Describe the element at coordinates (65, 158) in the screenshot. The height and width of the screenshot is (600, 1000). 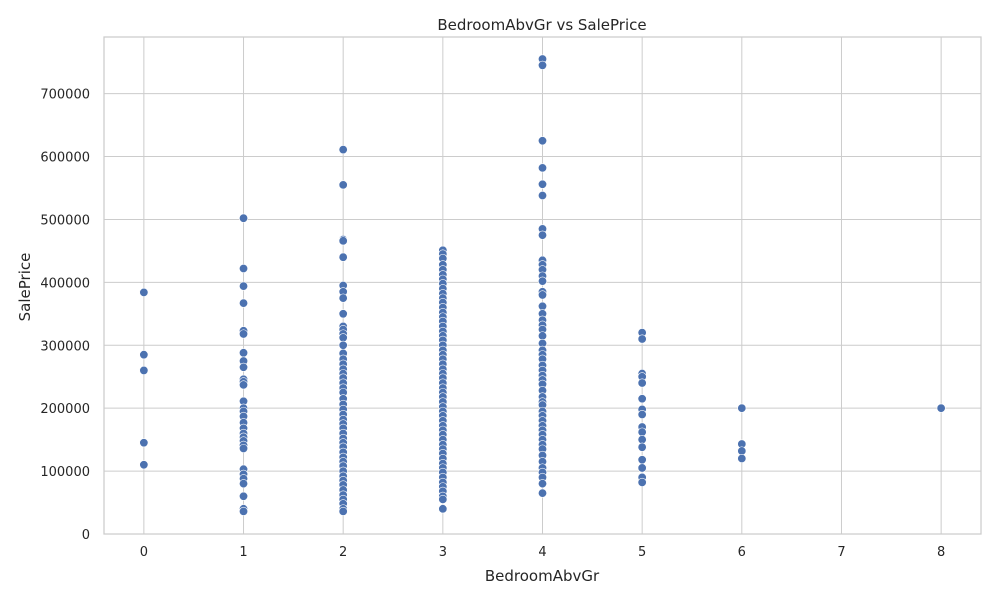
I see `y-tick-label: 600000` at that location.